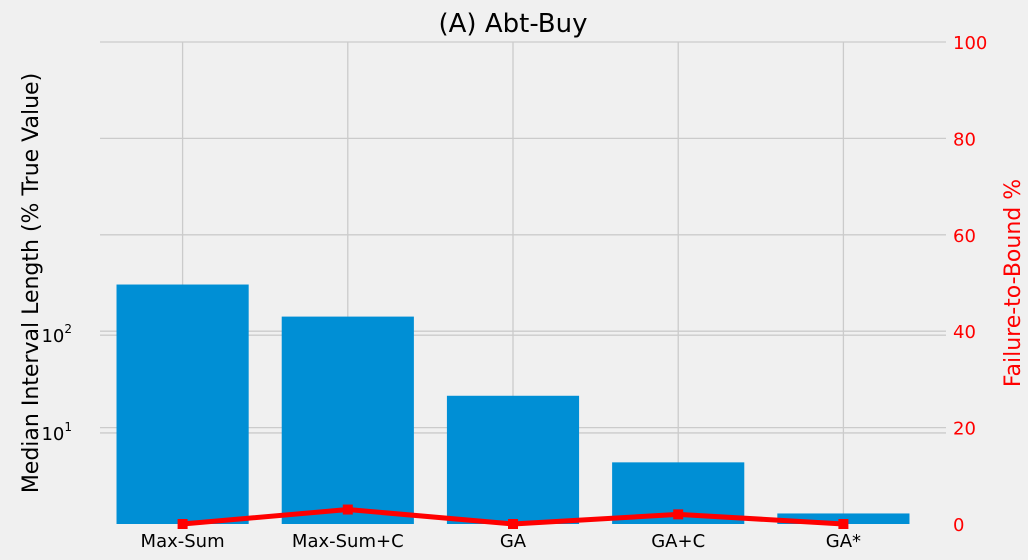  What do you see at coordinates (843, 541) in the screenshot?
I see `x-tick-label-ga-: GA*` at bounding box center [843, 541].